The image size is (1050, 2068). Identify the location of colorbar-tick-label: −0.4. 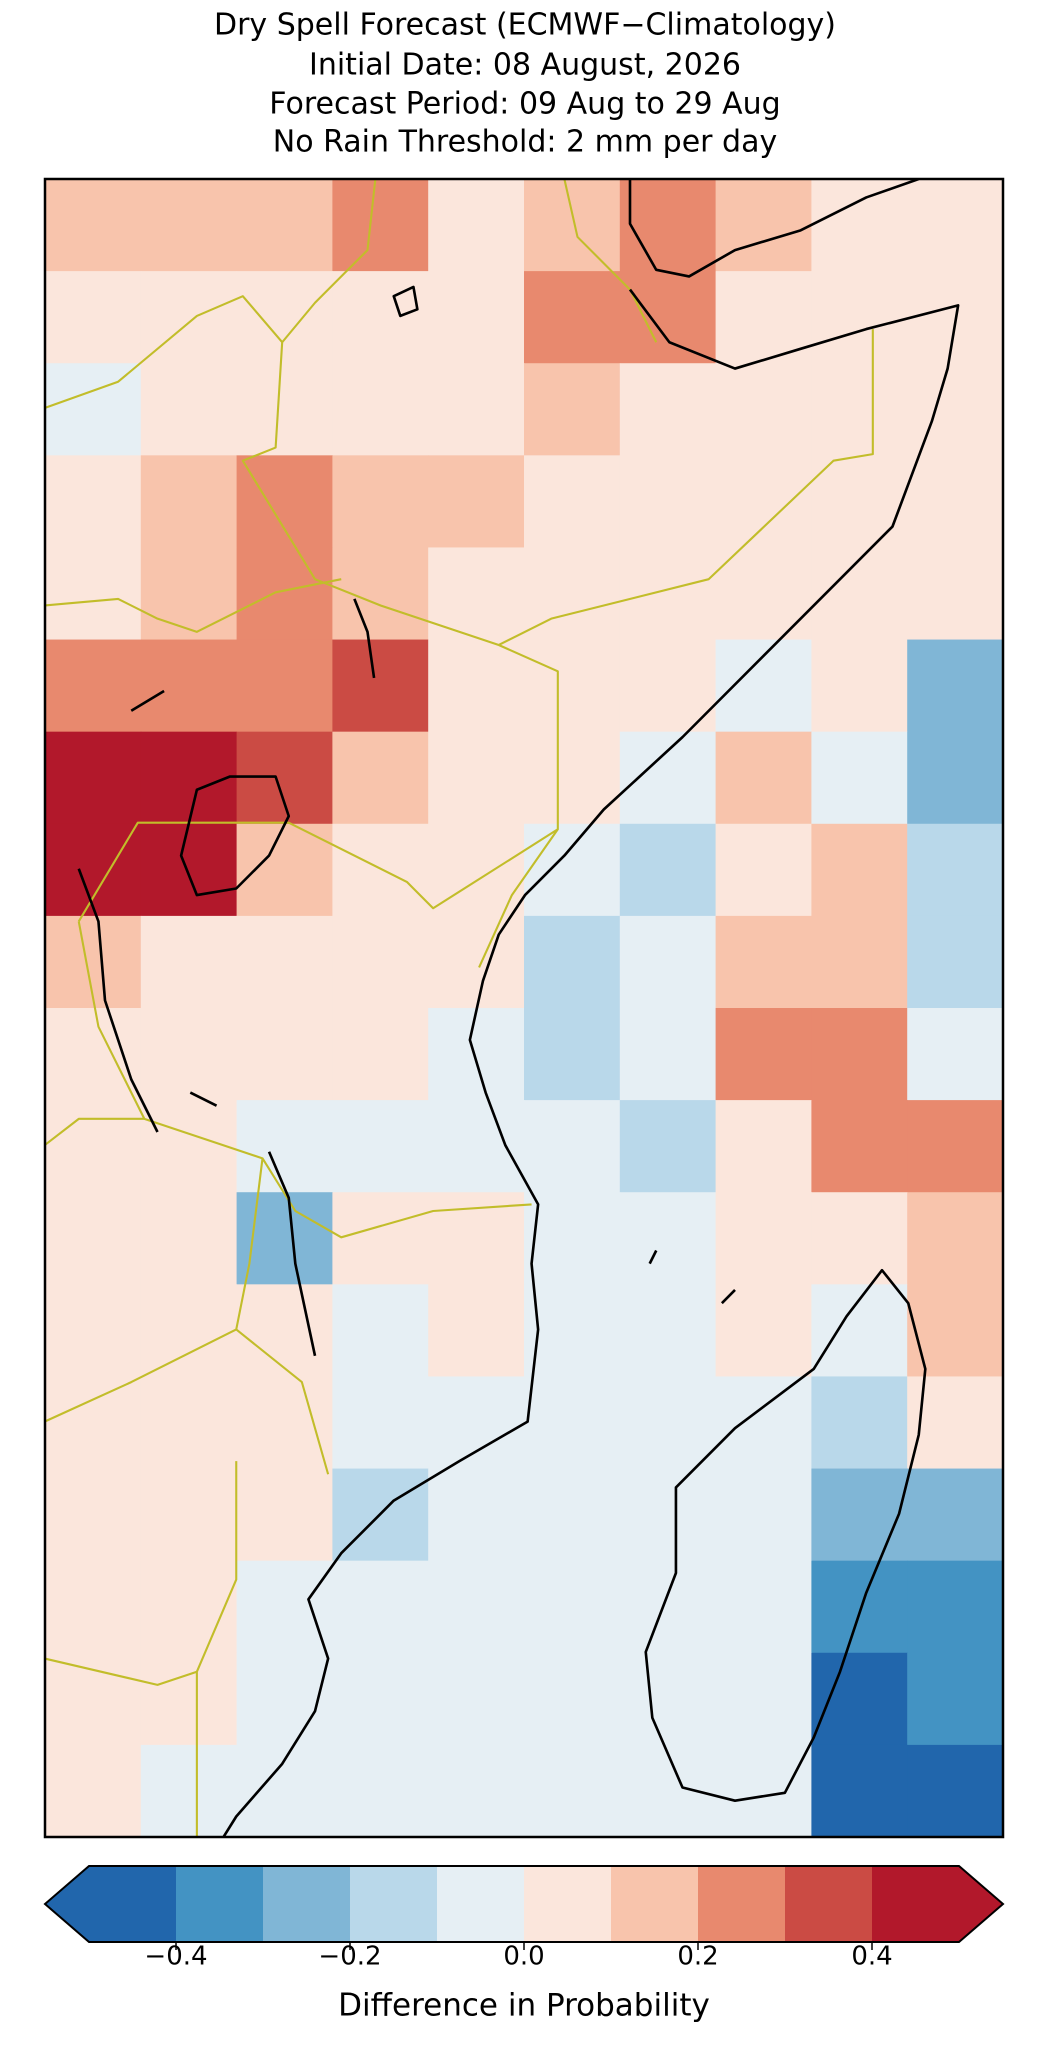
(175, 1957).